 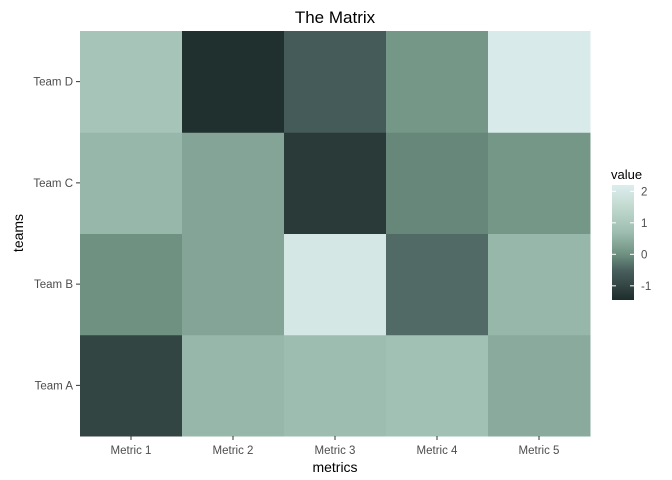 I want to click on x-axis-ticks: Metric 1 Metric 2 Metric 3 Metric 4 Metric 5, so click(x=335, y=446).